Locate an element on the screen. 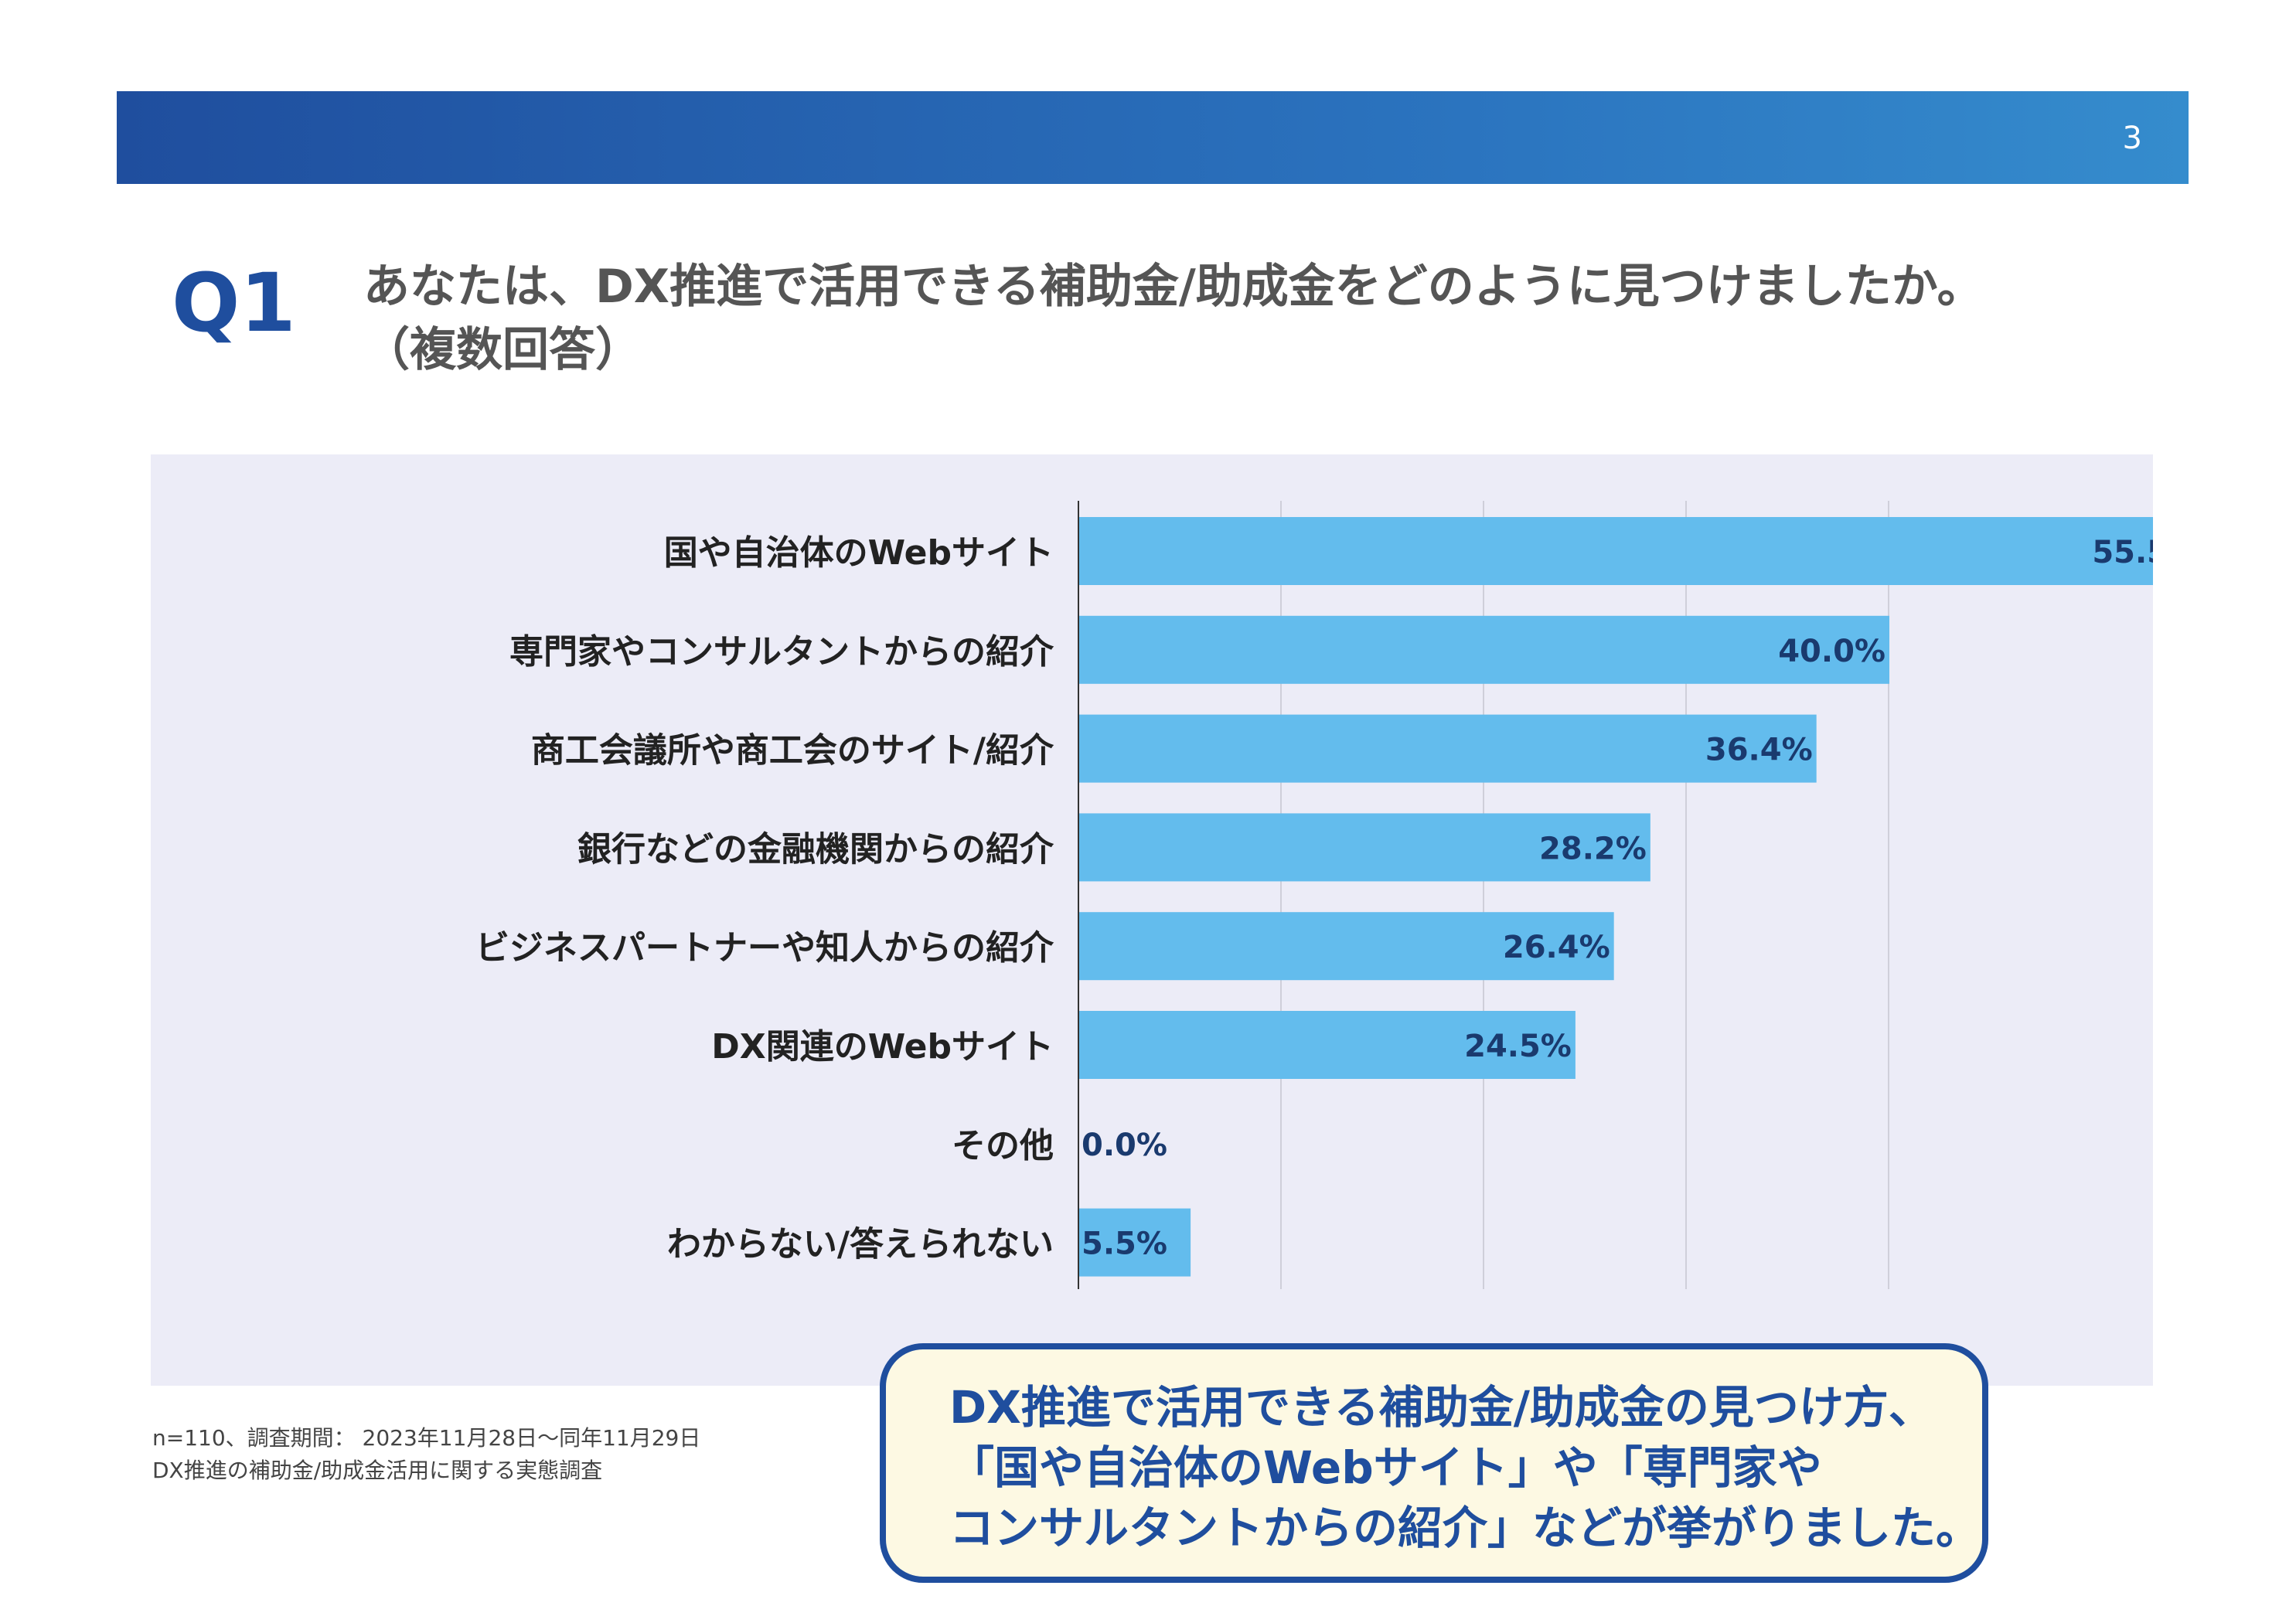  question-line-1: あなたは、DX推進で活用できる補助金/助成金をどのように見つけましたか。 is located at coordinates (1173, 287).